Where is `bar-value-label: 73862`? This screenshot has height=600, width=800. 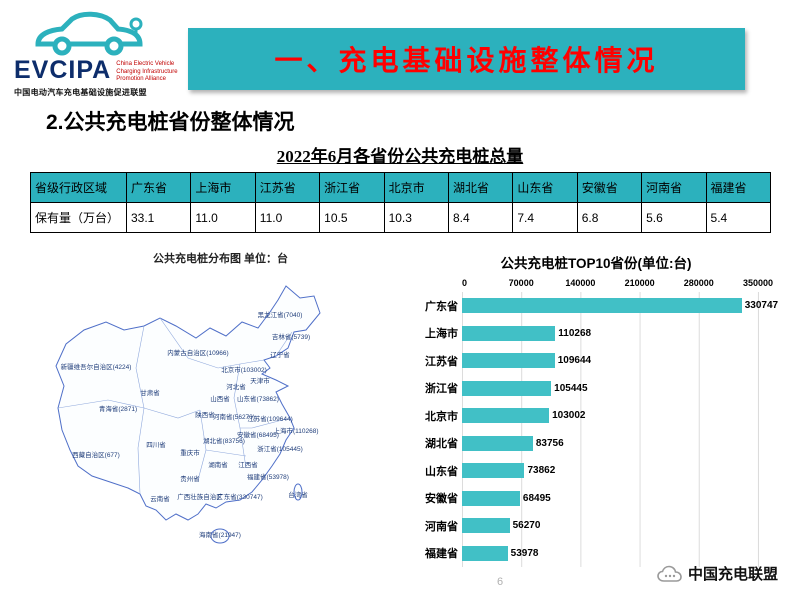
bar-value-label: 73862 is located at coordinates (541, 471).